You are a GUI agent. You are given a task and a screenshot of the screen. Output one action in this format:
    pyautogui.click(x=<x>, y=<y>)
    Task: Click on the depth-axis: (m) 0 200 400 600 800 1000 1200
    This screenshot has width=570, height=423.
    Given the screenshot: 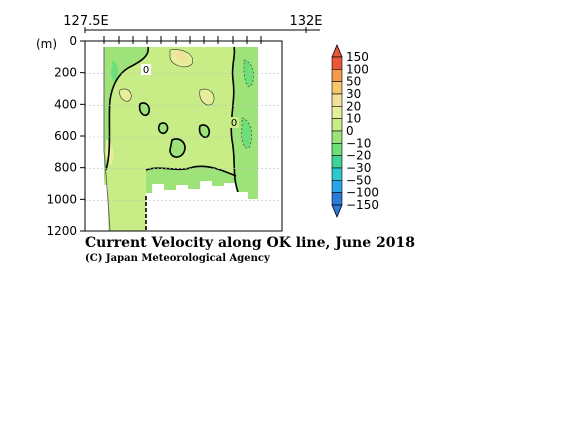 What is the action you would take?
    pyautogui.click(x=60, y=136)
    